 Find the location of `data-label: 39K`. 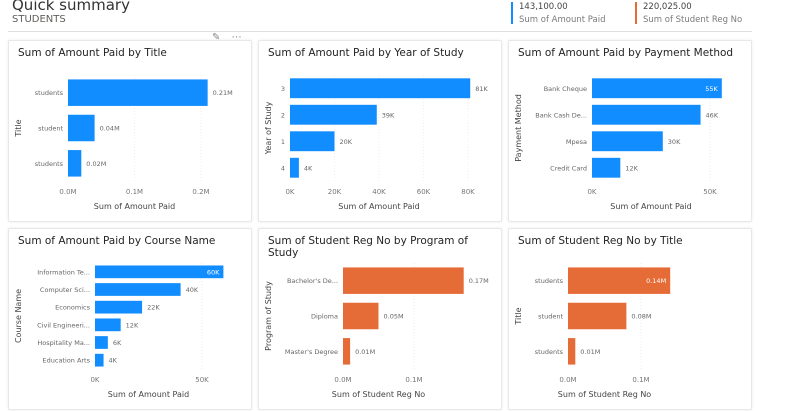

data-label: 39K is located at coordinates (388, 115).